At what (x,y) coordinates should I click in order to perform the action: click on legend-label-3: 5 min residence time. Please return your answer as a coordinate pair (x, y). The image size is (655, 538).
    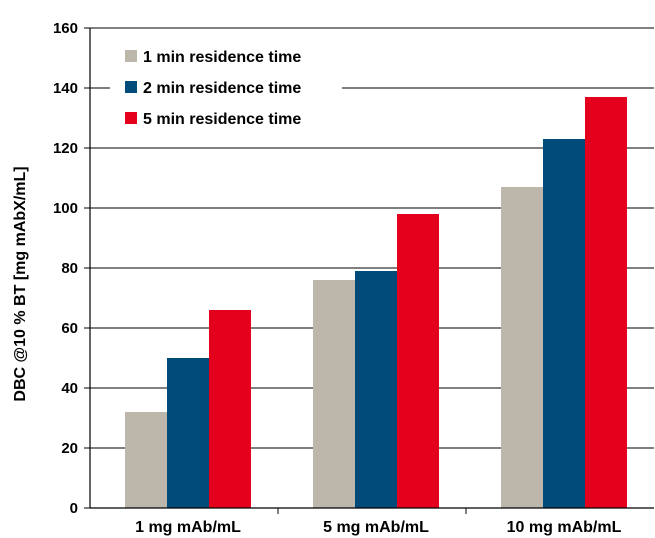
    Looking at the image, I should click on (222, 119).